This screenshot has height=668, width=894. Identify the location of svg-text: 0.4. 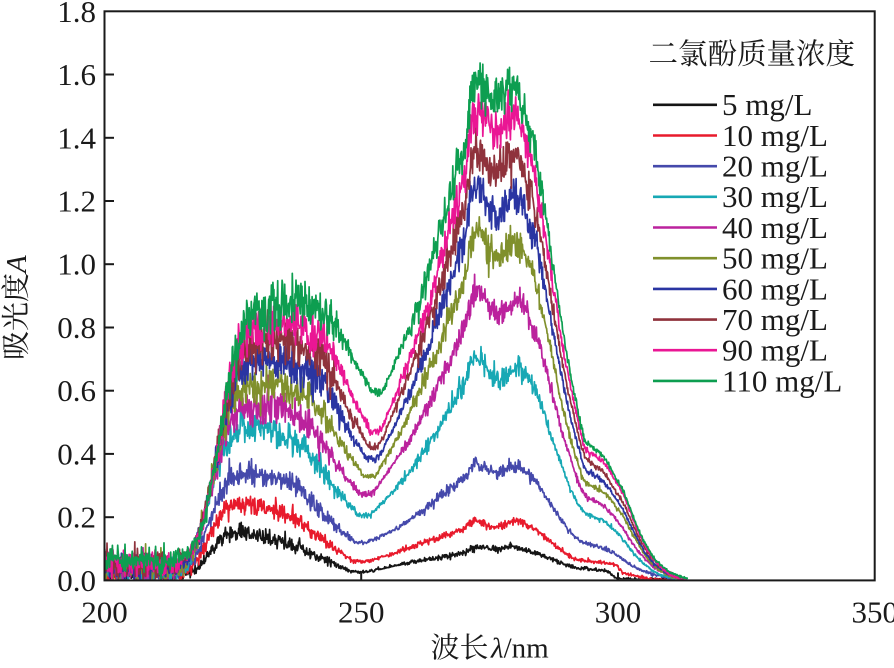
(76, 453).